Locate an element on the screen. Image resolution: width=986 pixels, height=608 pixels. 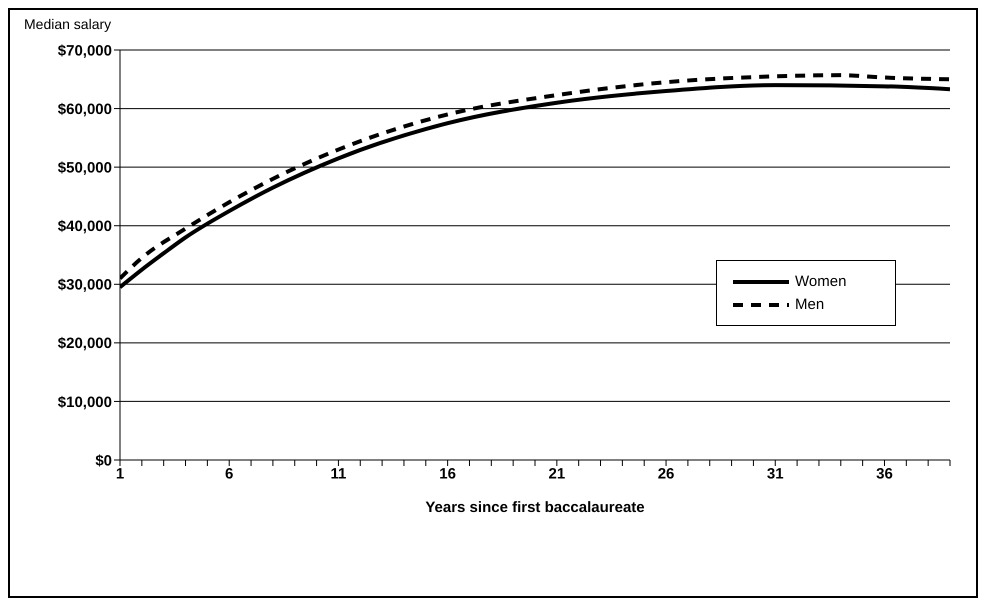
y-tick-label: $10,000 is located at coordinates (85, 402).